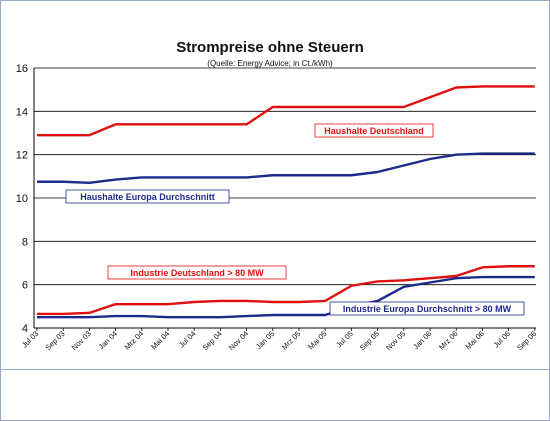  Describe the element at coordinates (344, 339) in the screenshot. I see `x-tick-label: Jul 05` at that location.